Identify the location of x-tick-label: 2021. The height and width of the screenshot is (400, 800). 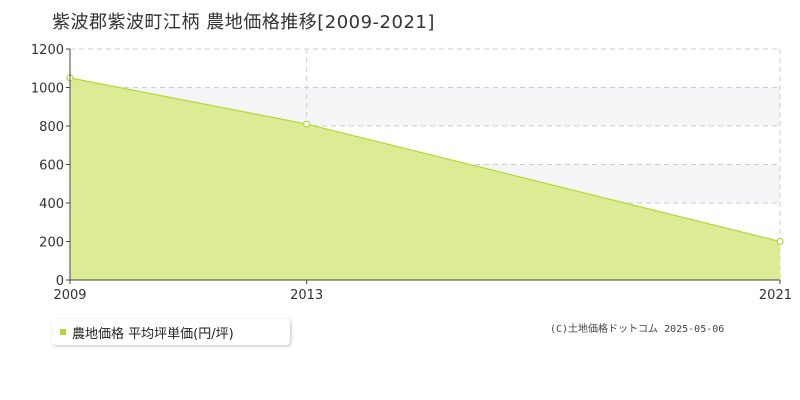
(775, 295).